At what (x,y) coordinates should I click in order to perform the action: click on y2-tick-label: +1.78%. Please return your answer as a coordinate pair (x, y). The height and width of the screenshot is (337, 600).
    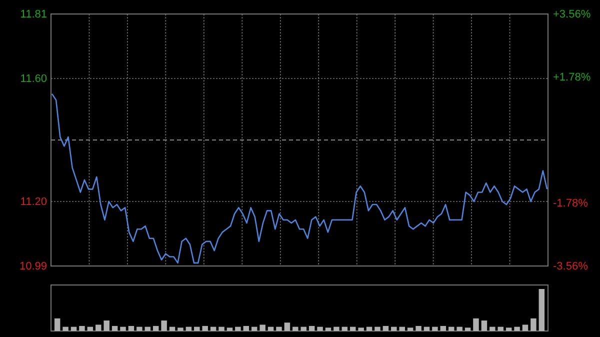
    Looking at the image, I should click on (572, 78).